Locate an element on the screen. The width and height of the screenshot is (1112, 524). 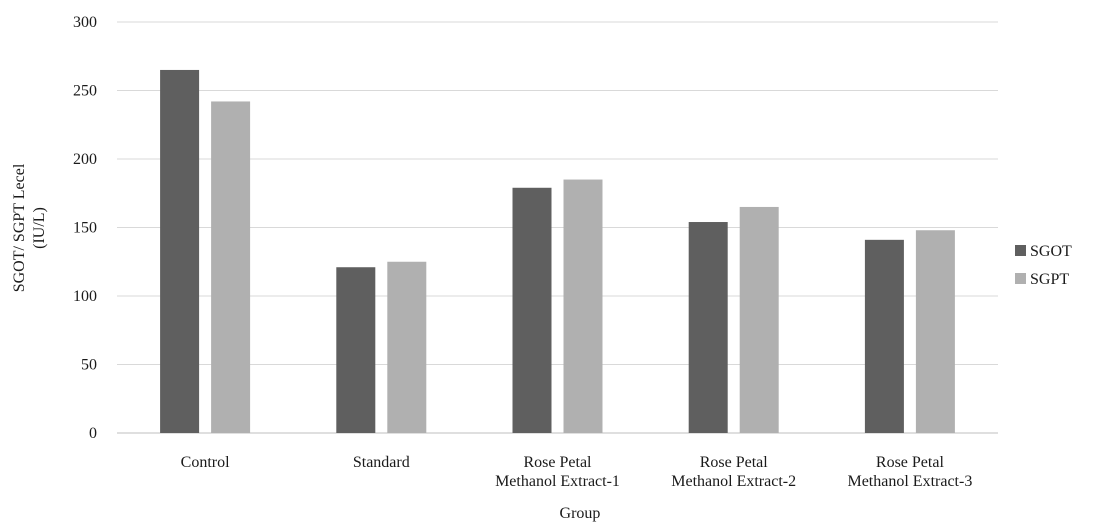
x-category-label: Rose Petal Methanol Extract-2 is located at coordinates (733, 472).